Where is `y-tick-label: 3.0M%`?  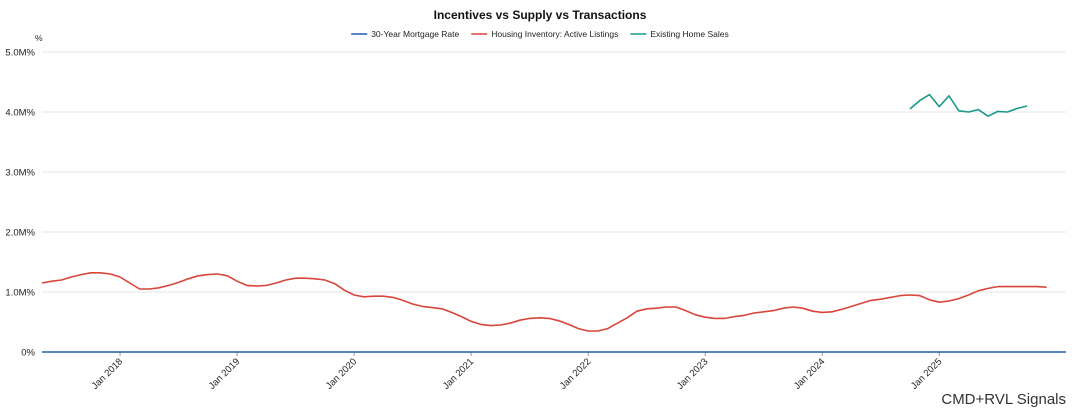 y-tick-label: 3.0M% is located at coordinates (20, 173).